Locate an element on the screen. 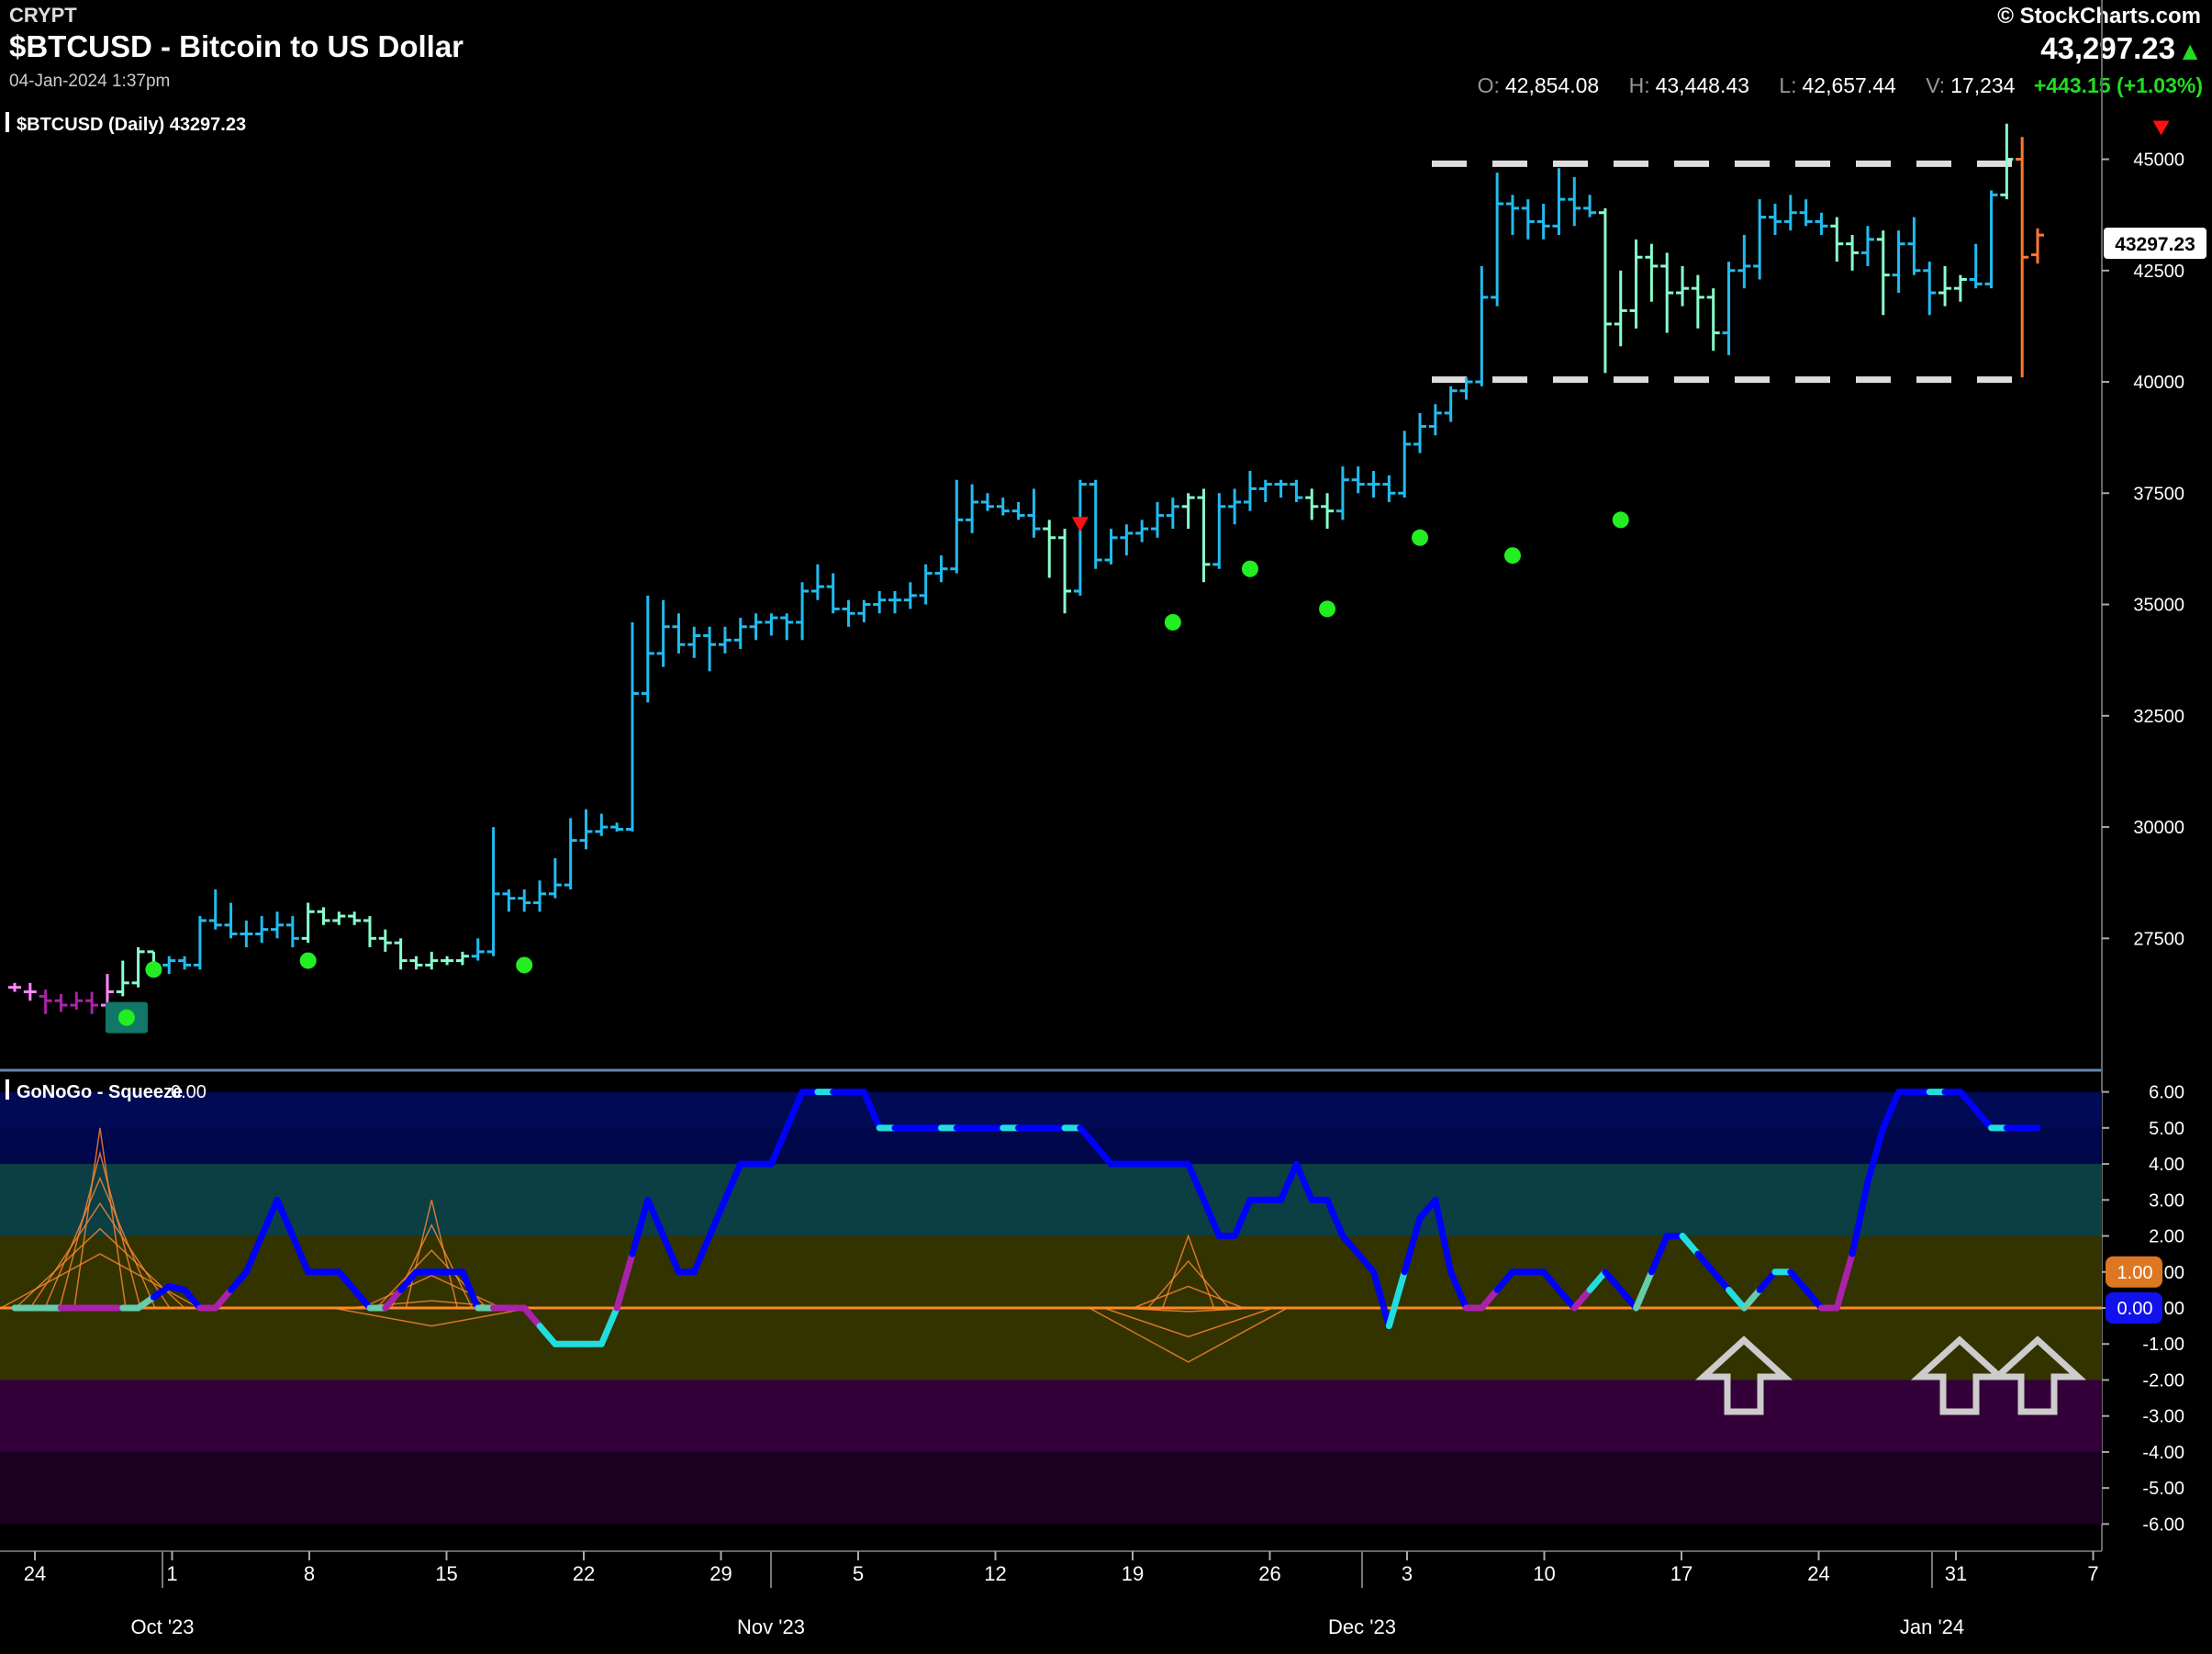  oscillator-tick-label: -1.00 is located at coordinates (2163, 1345).